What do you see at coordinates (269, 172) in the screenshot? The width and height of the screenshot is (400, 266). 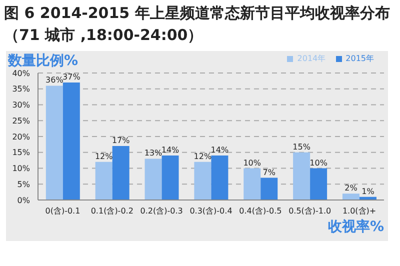 I see `data-label: 7%` at bounding box center [269, 172].